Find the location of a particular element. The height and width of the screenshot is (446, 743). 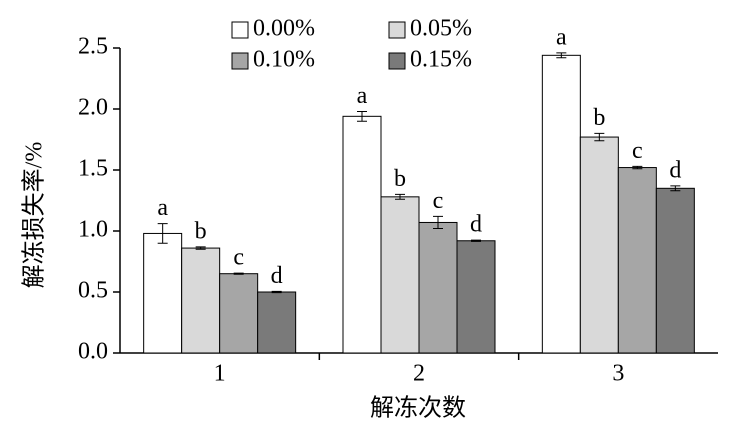

legend-label: 0.15% is located at coordinates (441, 60).